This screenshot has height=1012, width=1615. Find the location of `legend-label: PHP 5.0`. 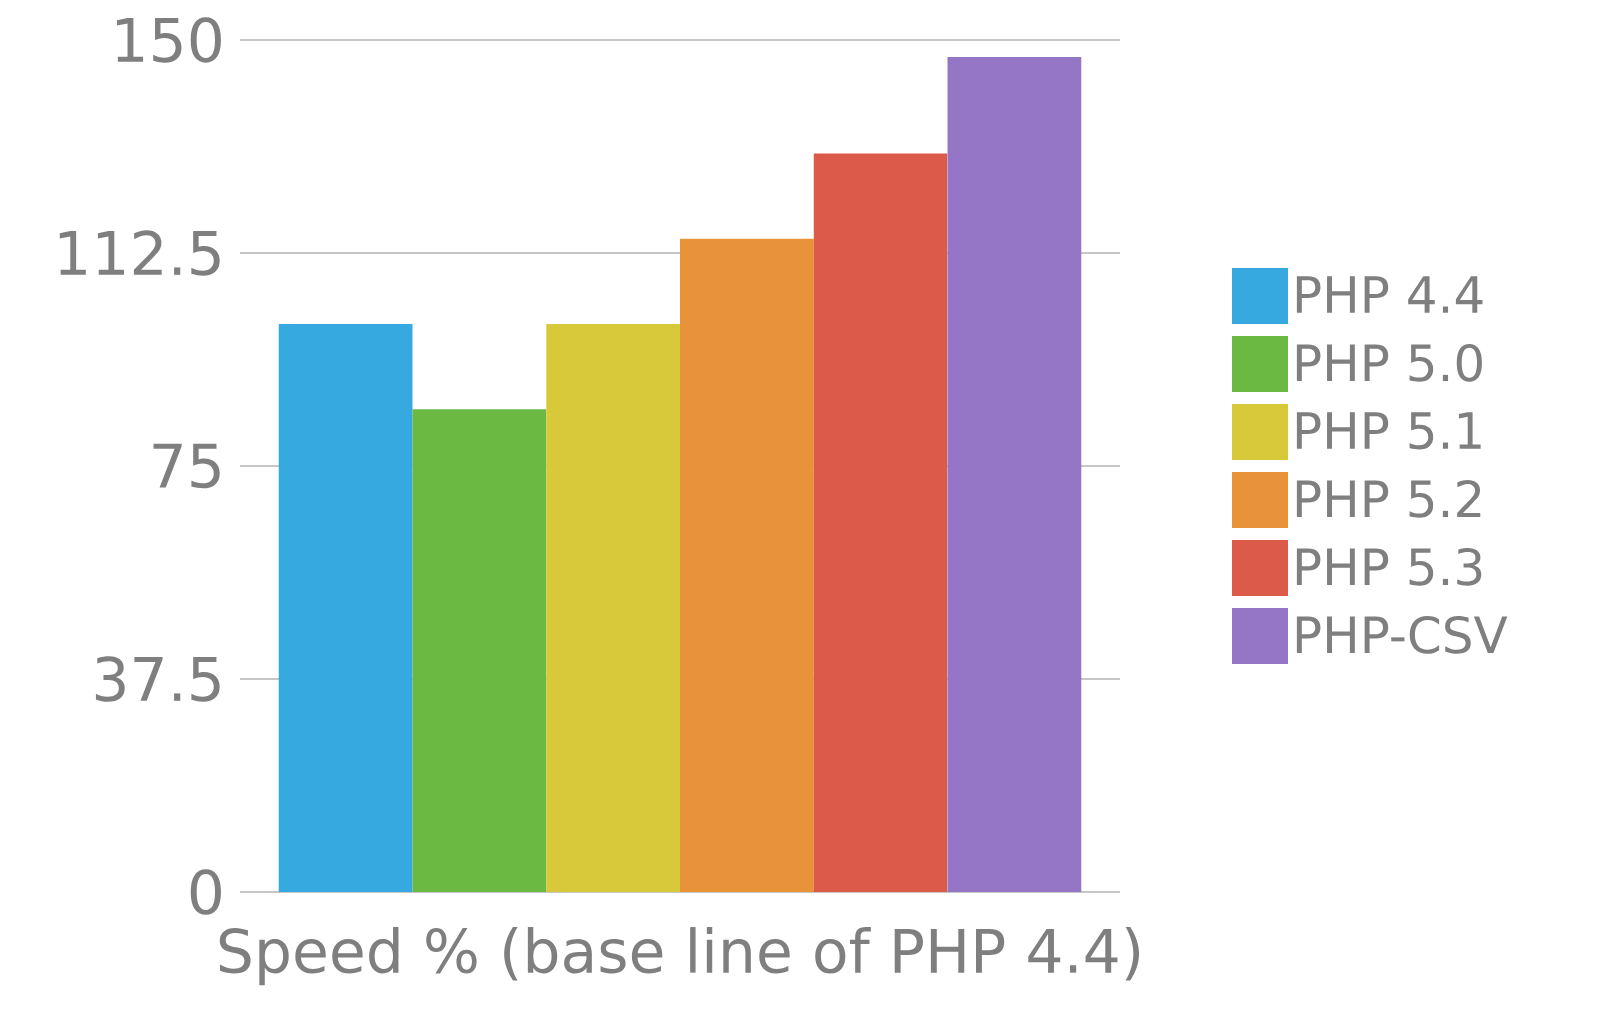

legend-label: PHP 5.0 is located at coordinates (1389, 362).